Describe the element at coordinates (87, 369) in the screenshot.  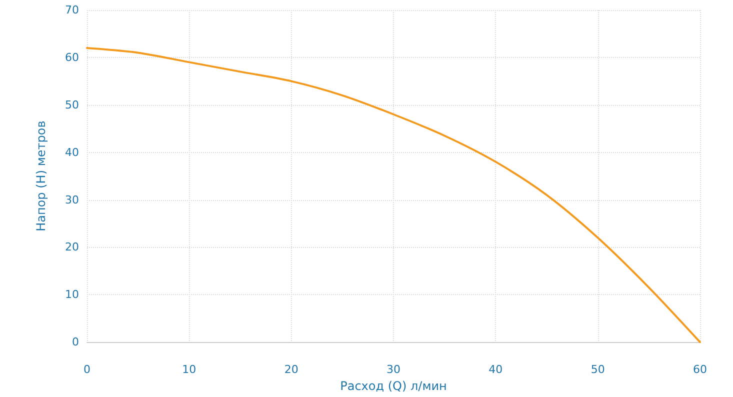
I see `x-tick-label: 0` at that location.